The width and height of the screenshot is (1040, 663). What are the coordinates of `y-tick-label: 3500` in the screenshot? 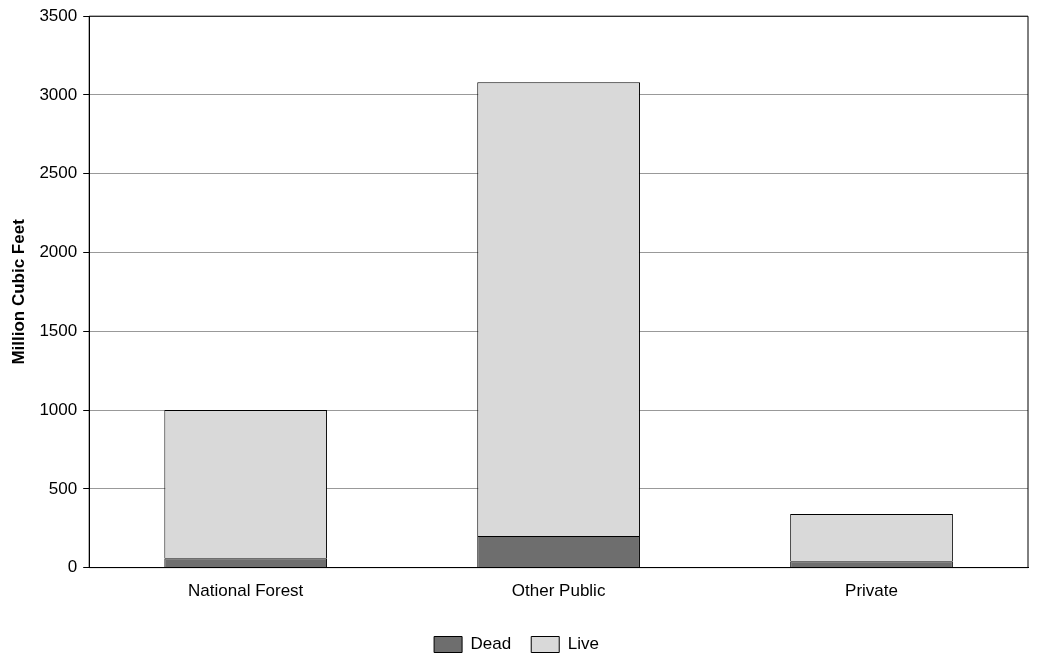 It's located at (58, 15).